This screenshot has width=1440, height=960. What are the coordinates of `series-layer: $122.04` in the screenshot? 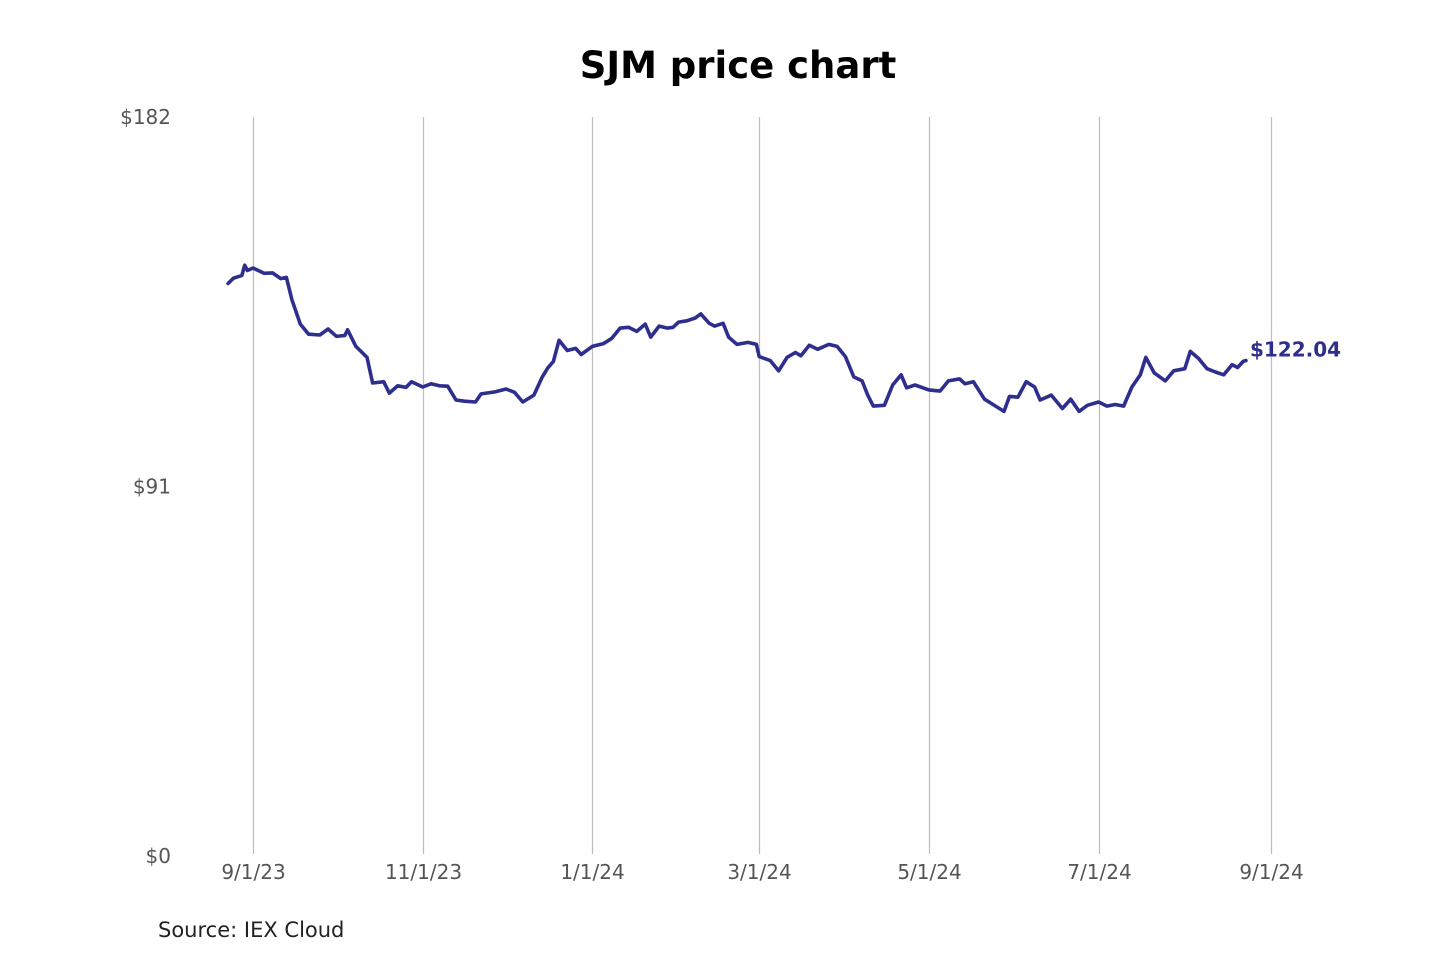 It's located at (783, 338).